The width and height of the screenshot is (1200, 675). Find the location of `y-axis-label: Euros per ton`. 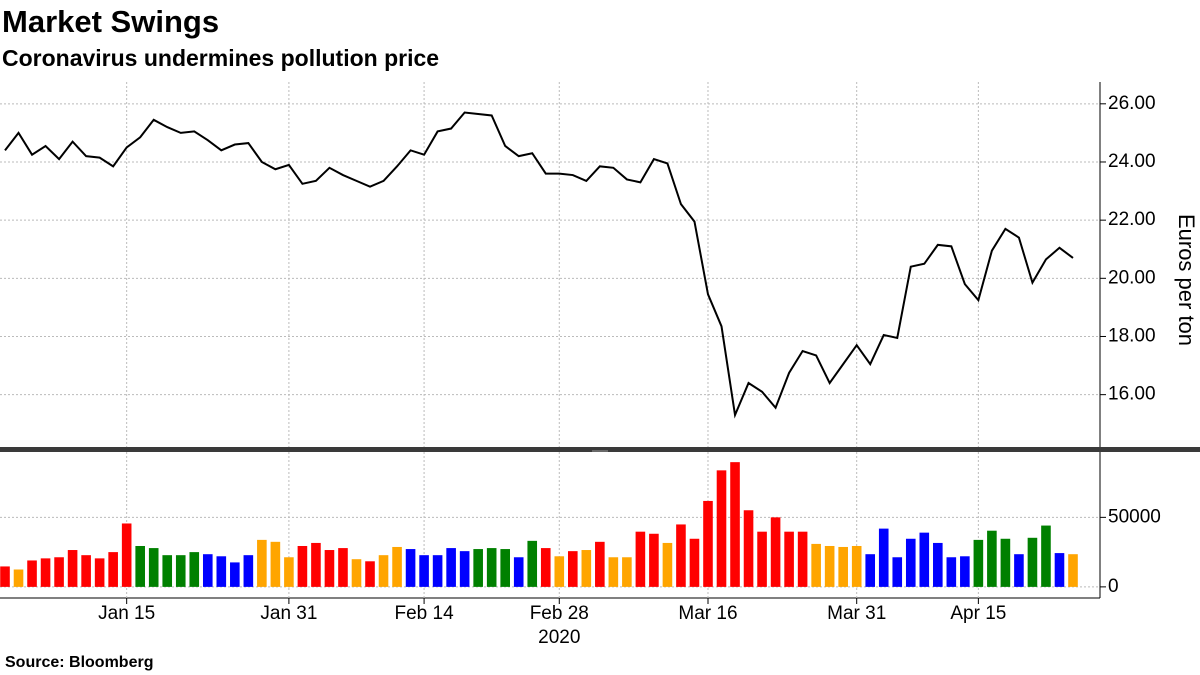

y-axis-label: Euros per ton is located at coordinates (1186, 280).